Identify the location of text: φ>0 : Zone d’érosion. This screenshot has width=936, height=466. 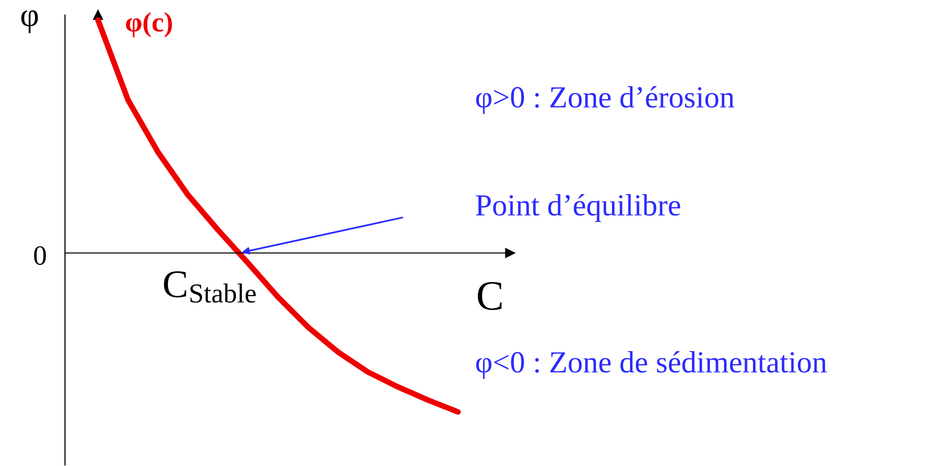
(605, 100).